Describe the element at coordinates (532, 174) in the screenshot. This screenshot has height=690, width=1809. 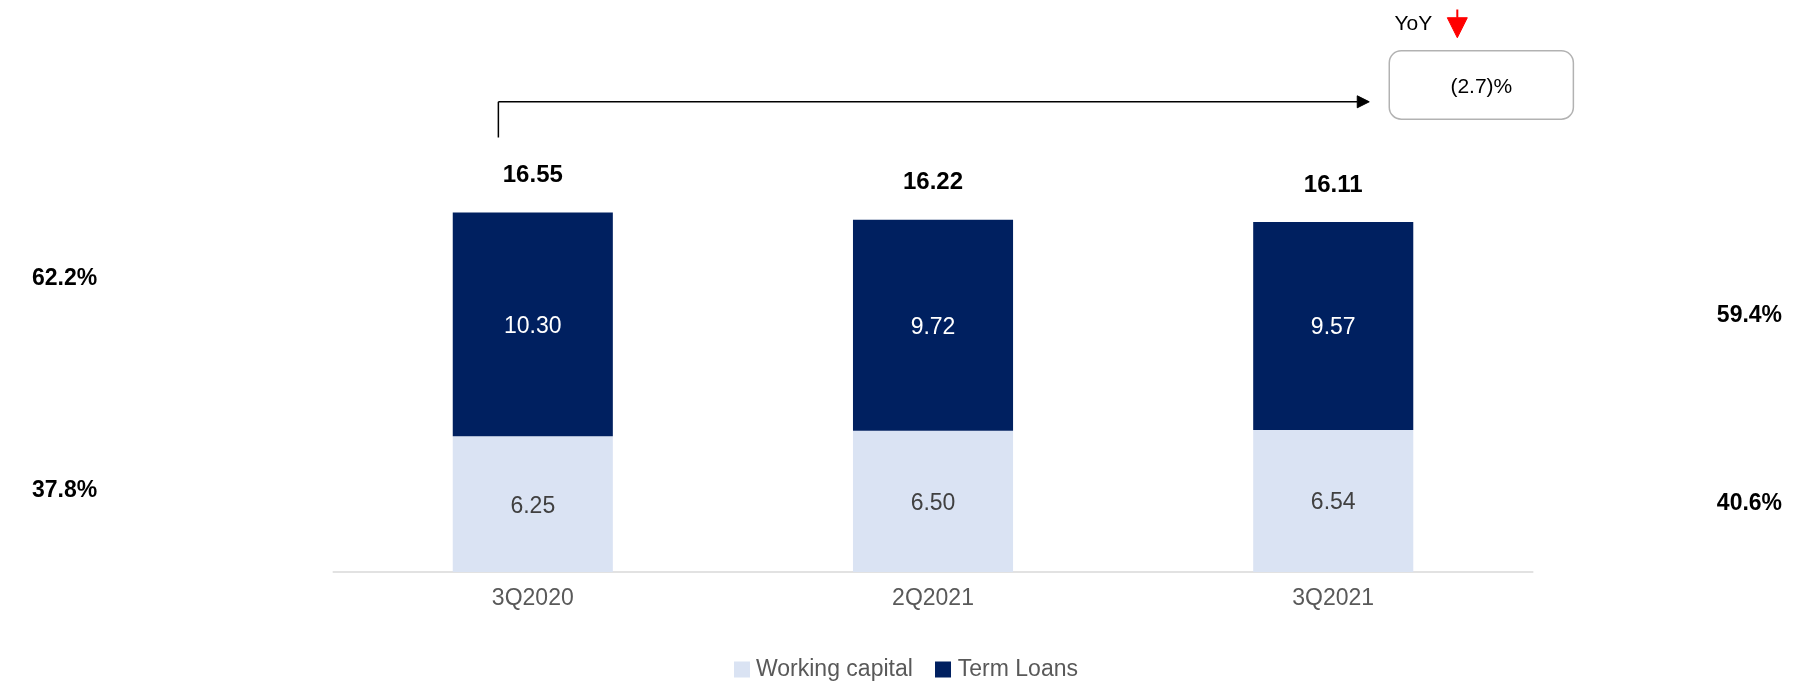
I see `total-label: 16.55` at that location.